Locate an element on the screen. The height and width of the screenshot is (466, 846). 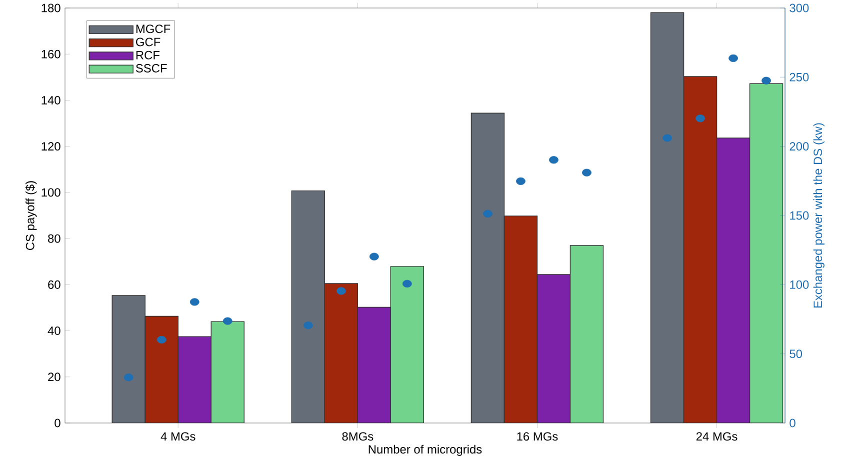
y2-tick-label: 50 is located at coordinates (796, 354).